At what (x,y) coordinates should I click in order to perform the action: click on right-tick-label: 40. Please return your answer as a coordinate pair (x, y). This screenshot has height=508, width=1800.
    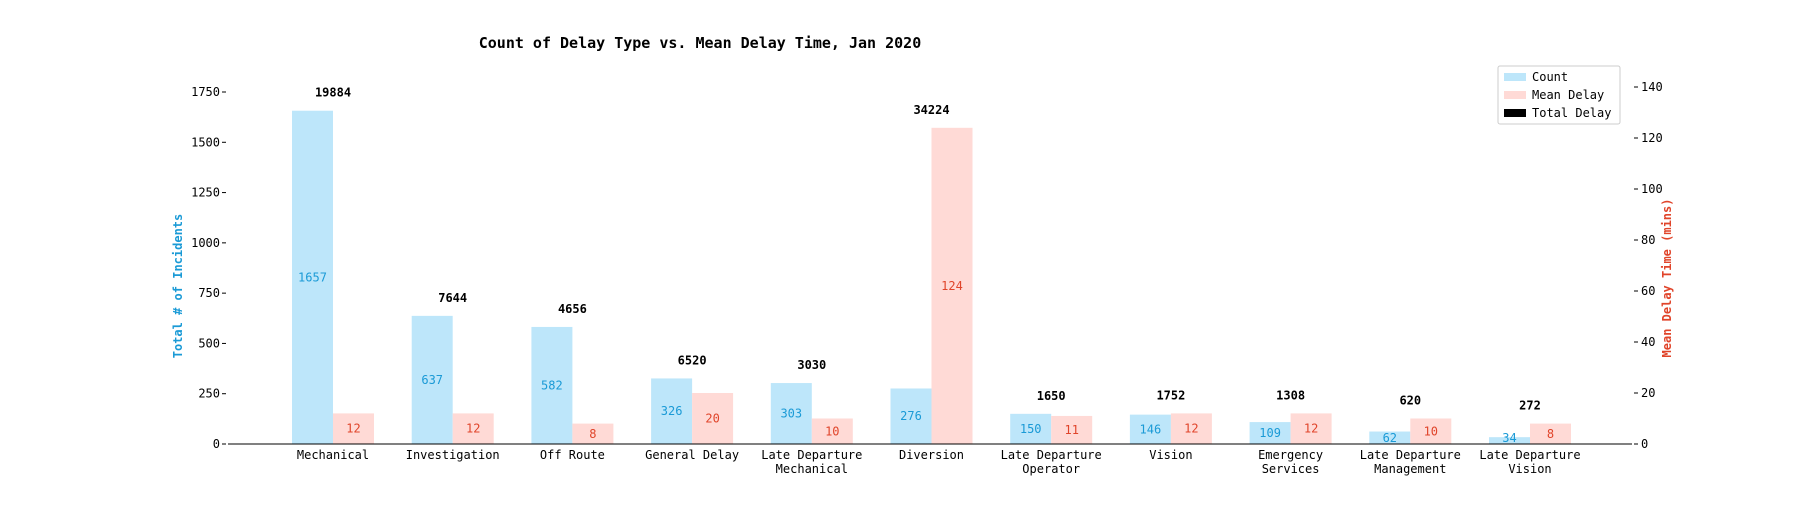
    Looking at the image, I should click on (1648, 342).